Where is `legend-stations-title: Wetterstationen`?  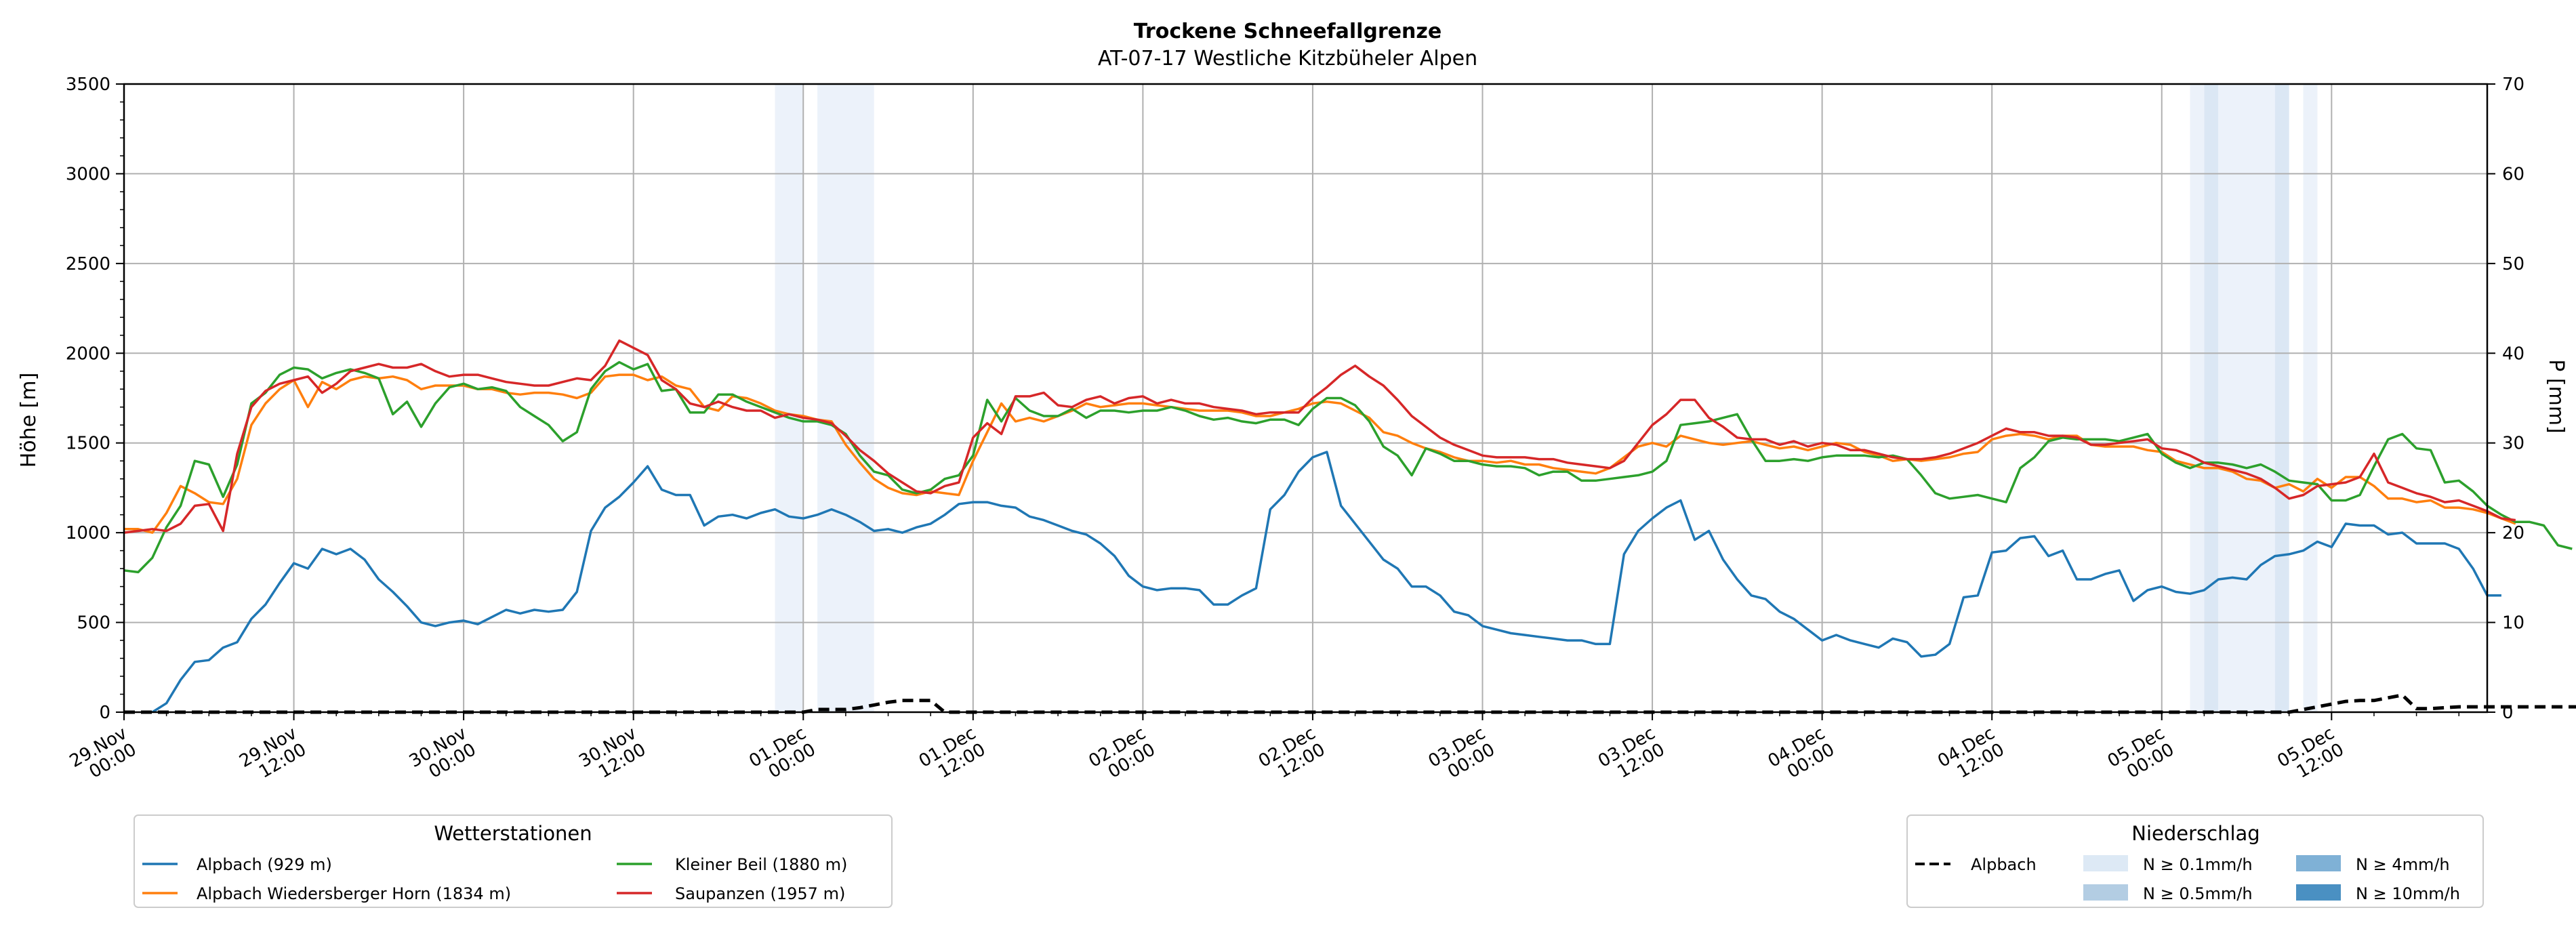 legend-stations-title: Wetterstationen is located at coordinates (513, 833).